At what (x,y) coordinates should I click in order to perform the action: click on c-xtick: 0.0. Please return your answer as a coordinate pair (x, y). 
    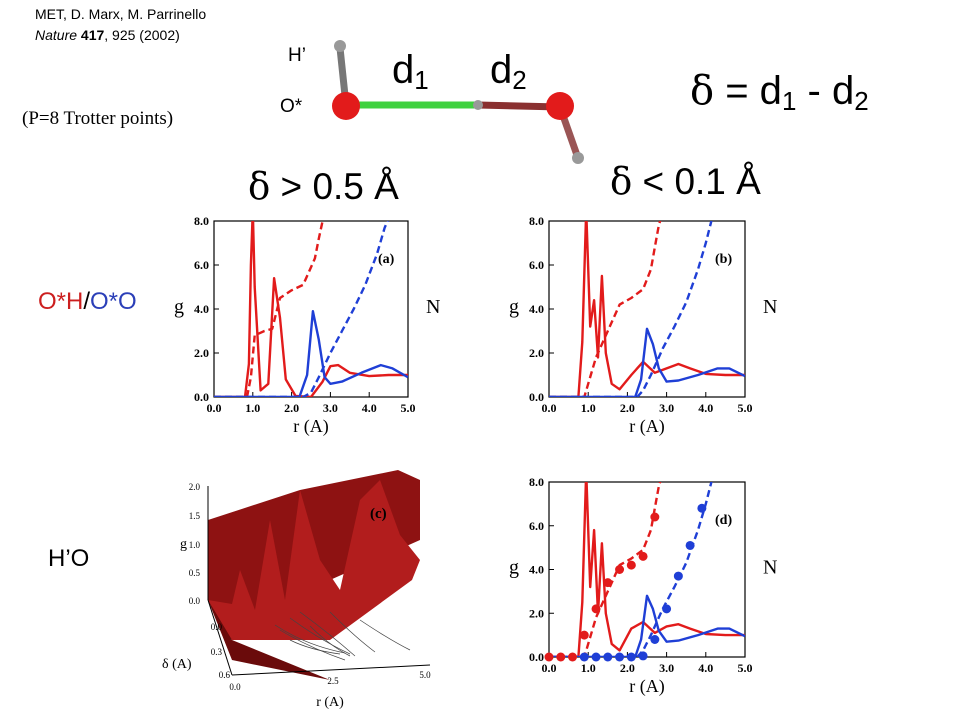
    Looking at the image, I should click on (235, 687).